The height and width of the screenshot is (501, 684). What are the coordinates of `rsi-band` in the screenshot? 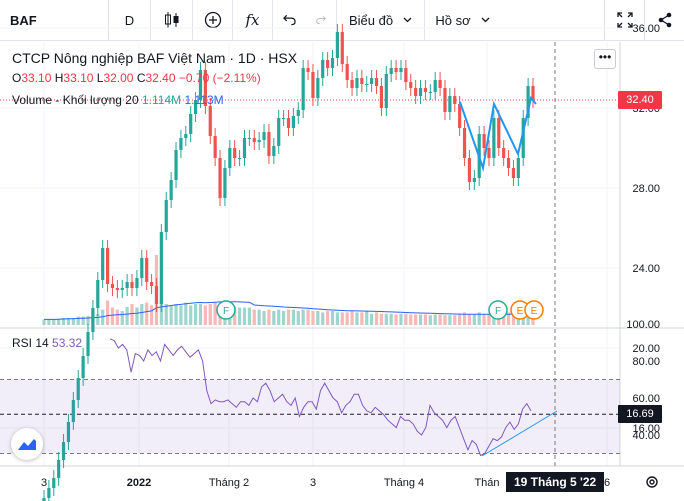 It's located at (310, 416).